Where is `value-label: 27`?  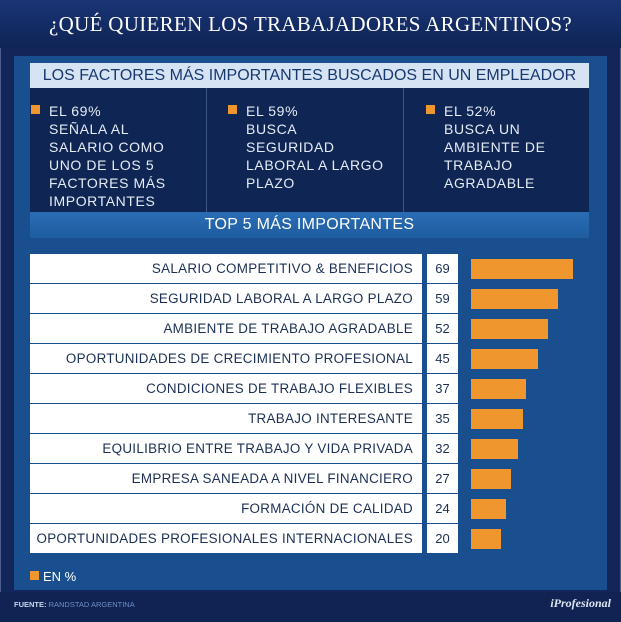
value-label: 27 is located at coordinates (442, 478).